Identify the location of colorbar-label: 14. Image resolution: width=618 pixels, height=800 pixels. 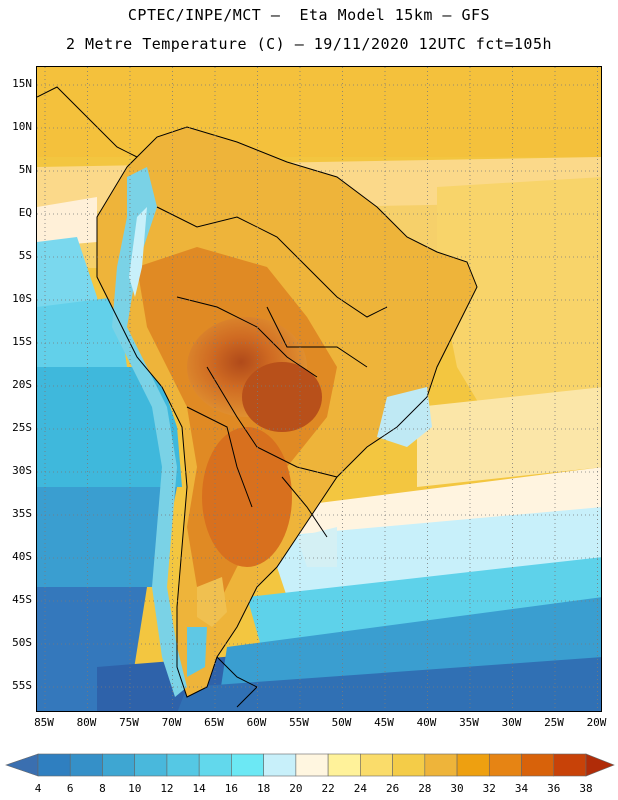
(199, 788).